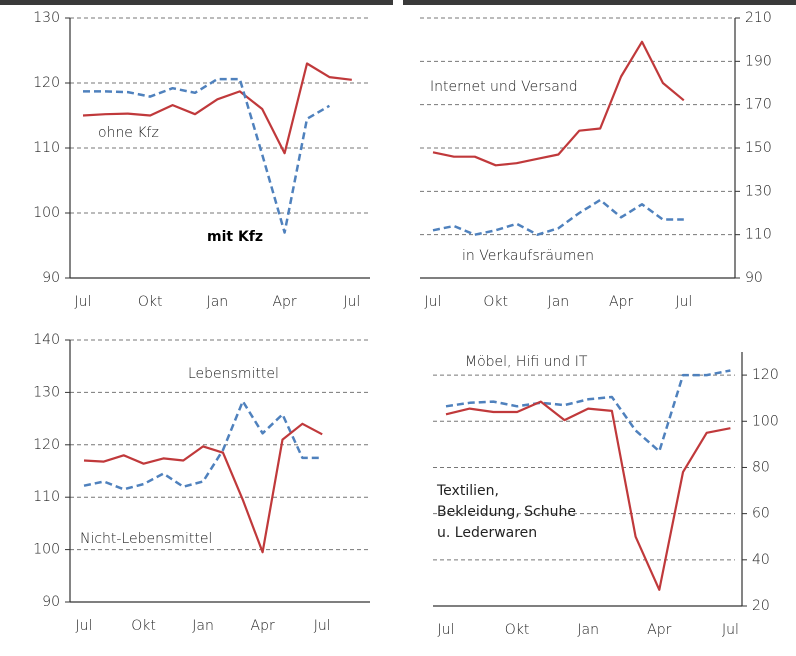 This screenshot has height=656, width=796. What do you see at coordinates (758, 148) in the screenshot?
I see `y-tick-label: 150` at bounding box center [758, 148].